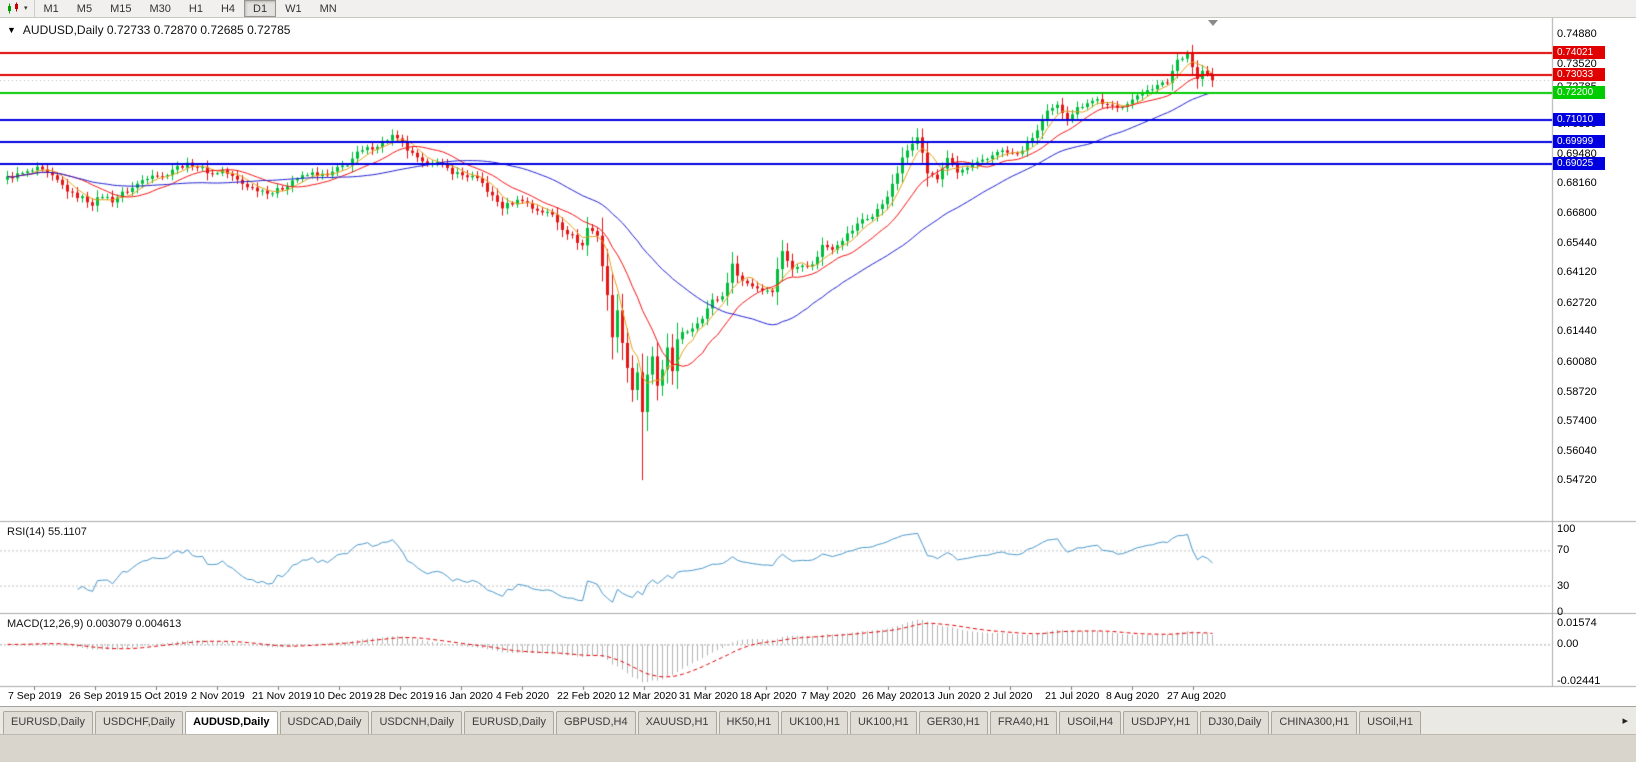 This screenshot has width=1636, height=762. I want to click on price-axis-label: 0.61440, so click(1577, 331).